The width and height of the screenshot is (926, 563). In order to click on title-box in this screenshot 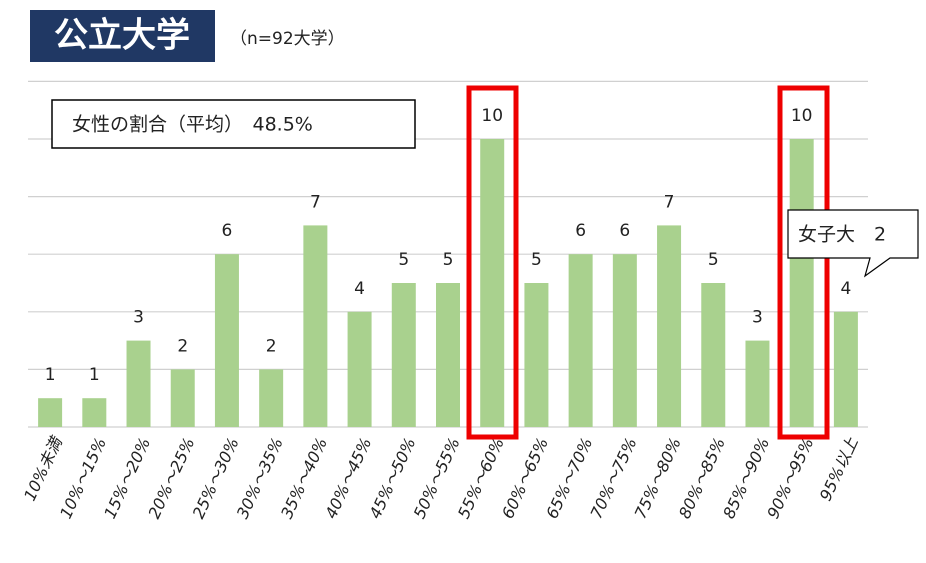, I will do `click(122, 36)`.